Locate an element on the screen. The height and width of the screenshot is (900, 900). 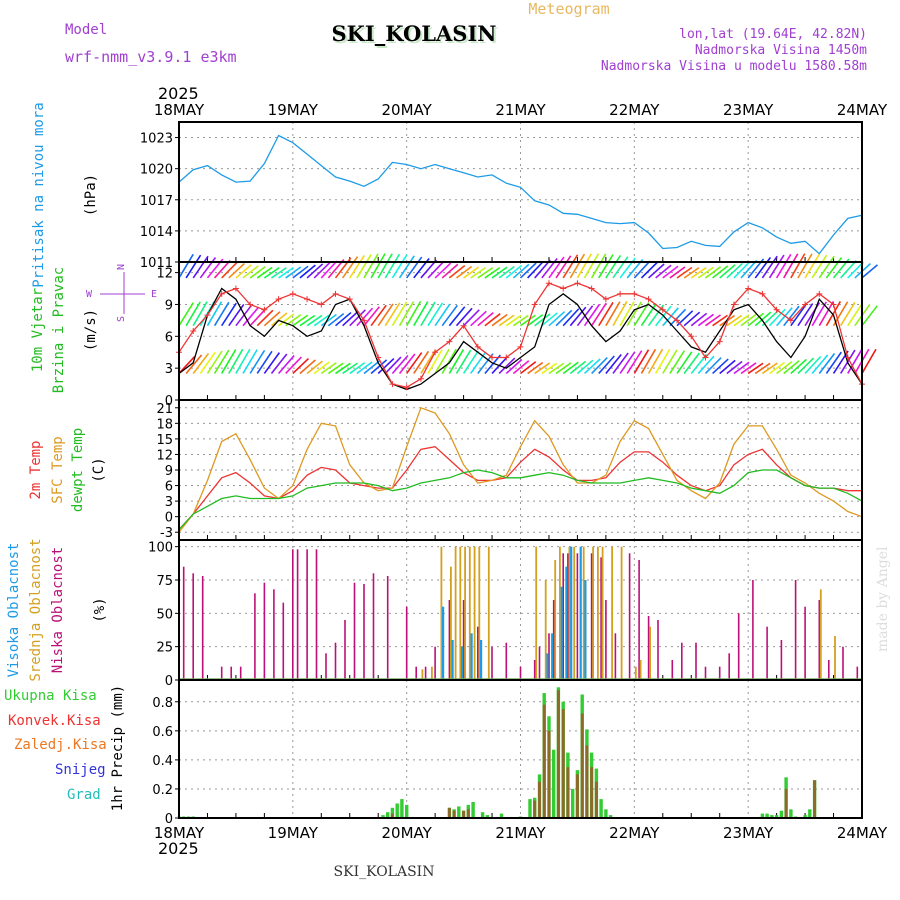
model-label: Model is located at coordinates (86, 30).